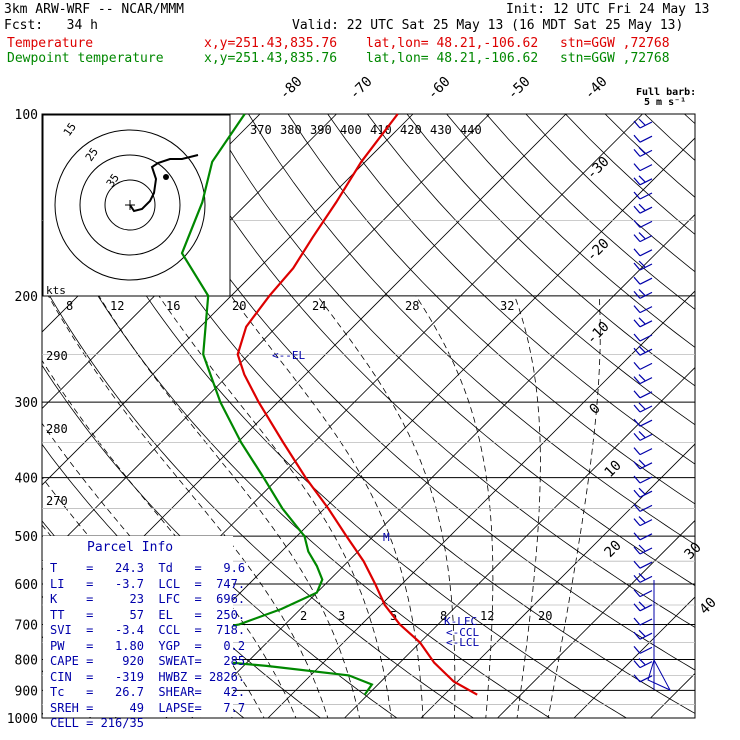 The image size is (740, 740). Describe the element at coordinates (94, 9) in the screenshot. I see `model-title: 3km ARW-WRF -- NCAR/MMM` at that location.